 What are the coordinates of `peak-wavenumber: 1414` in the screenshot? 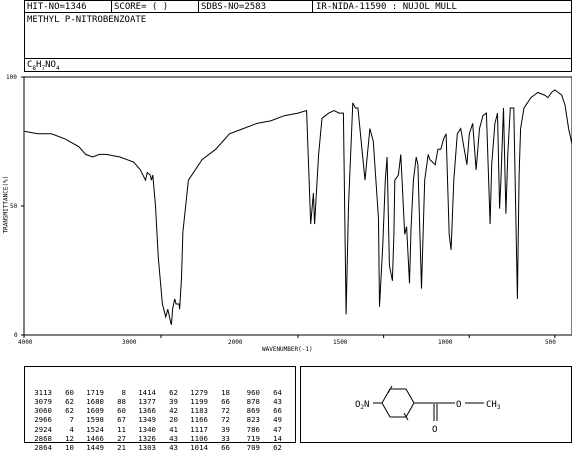 It's located at (147, 392).